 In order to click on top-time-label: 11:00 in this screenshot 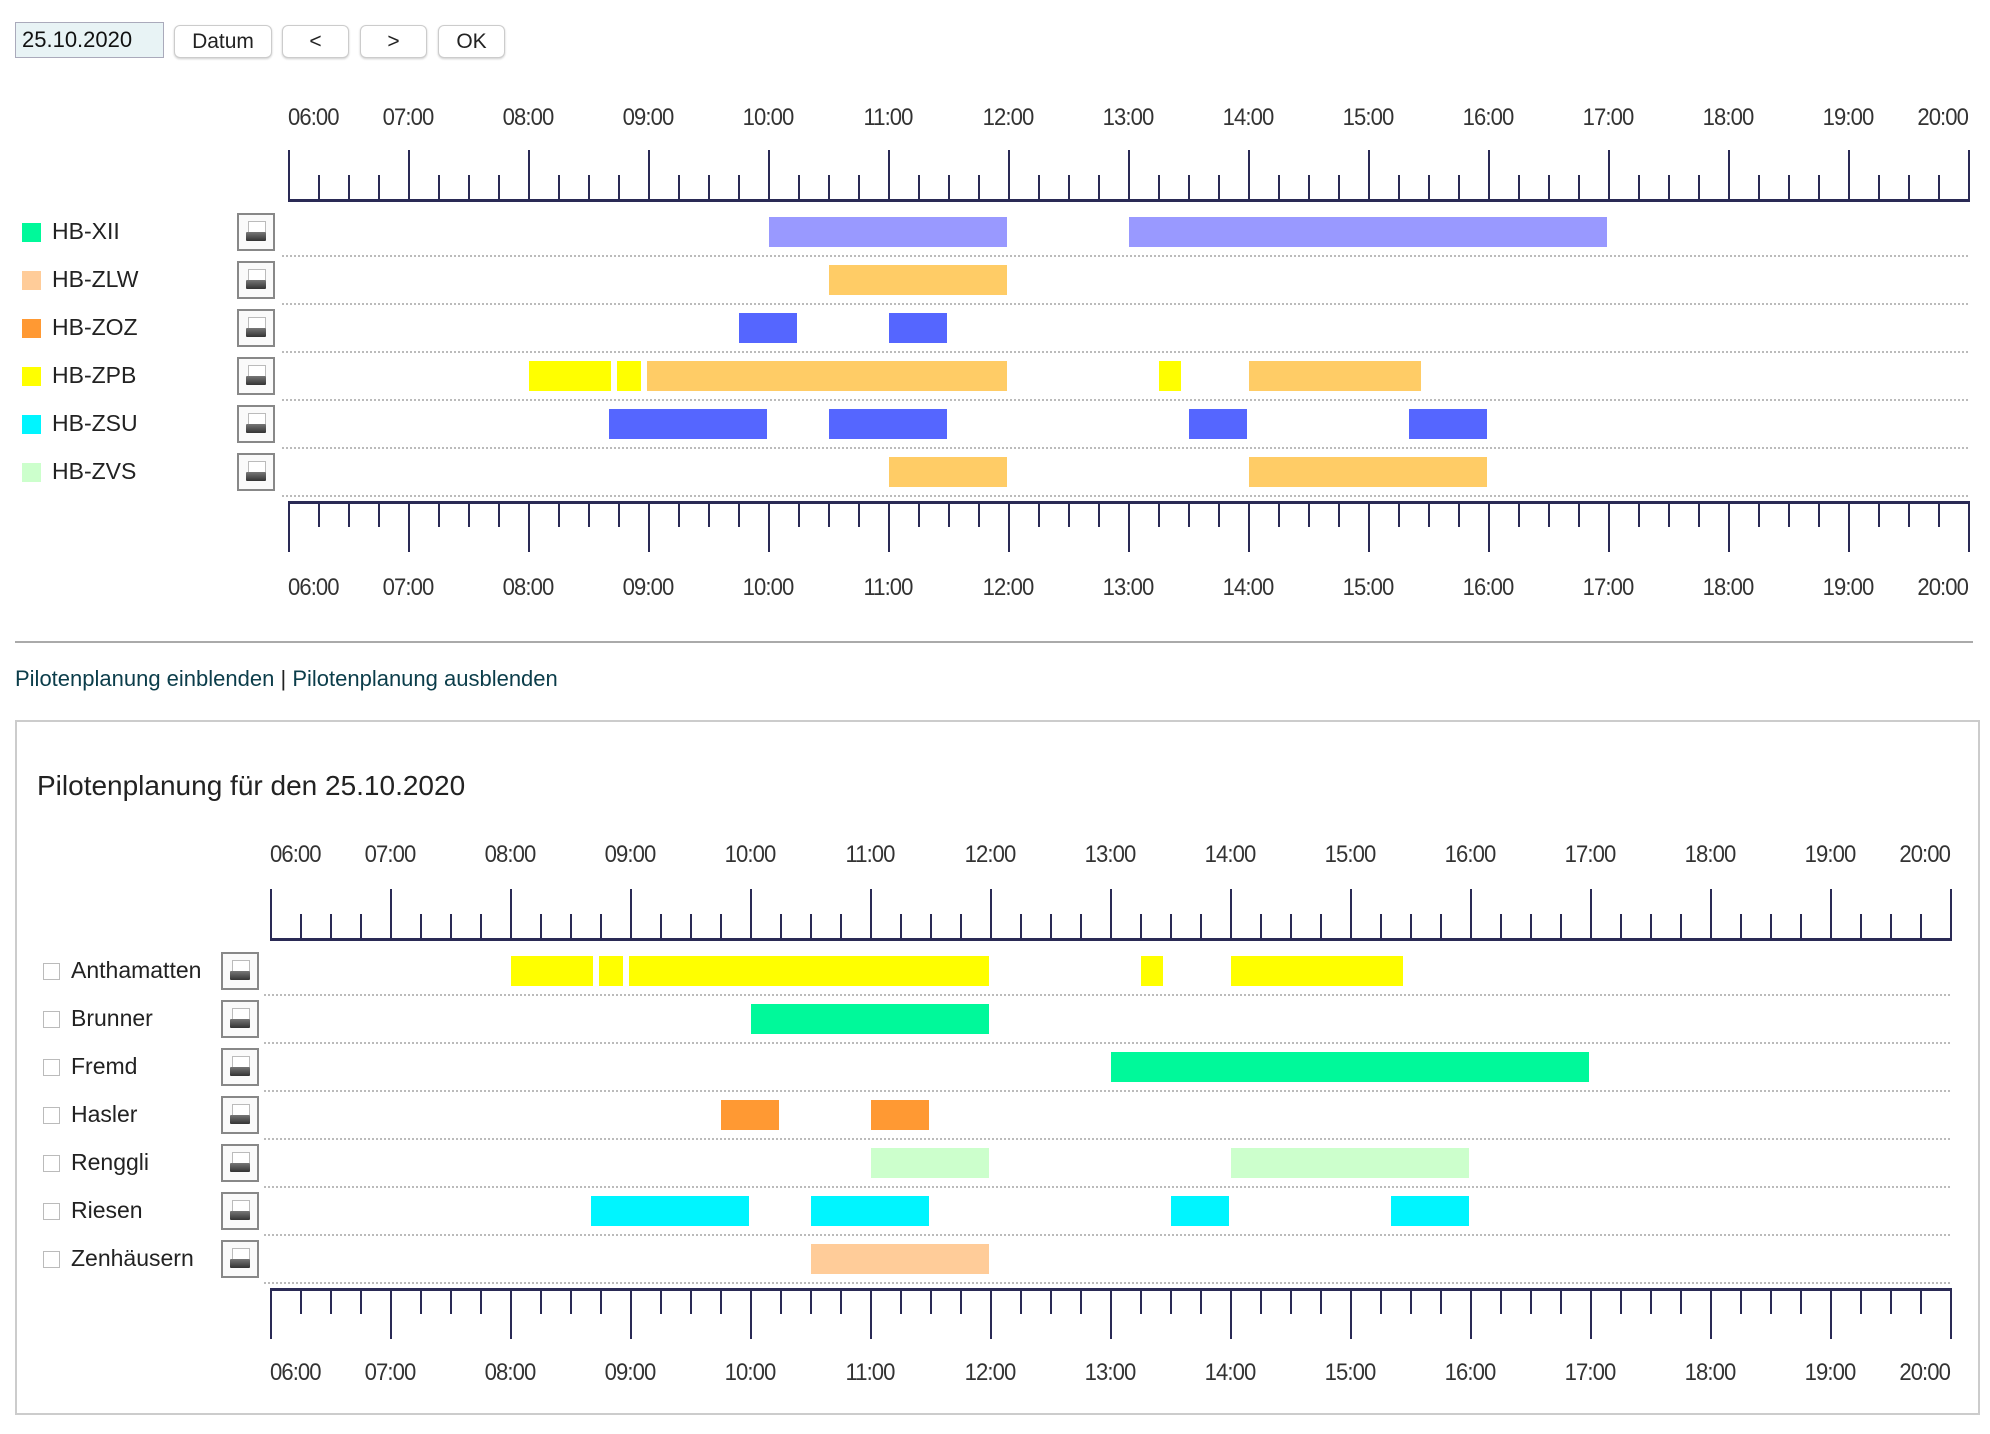, I will do `click(888, 117)`.